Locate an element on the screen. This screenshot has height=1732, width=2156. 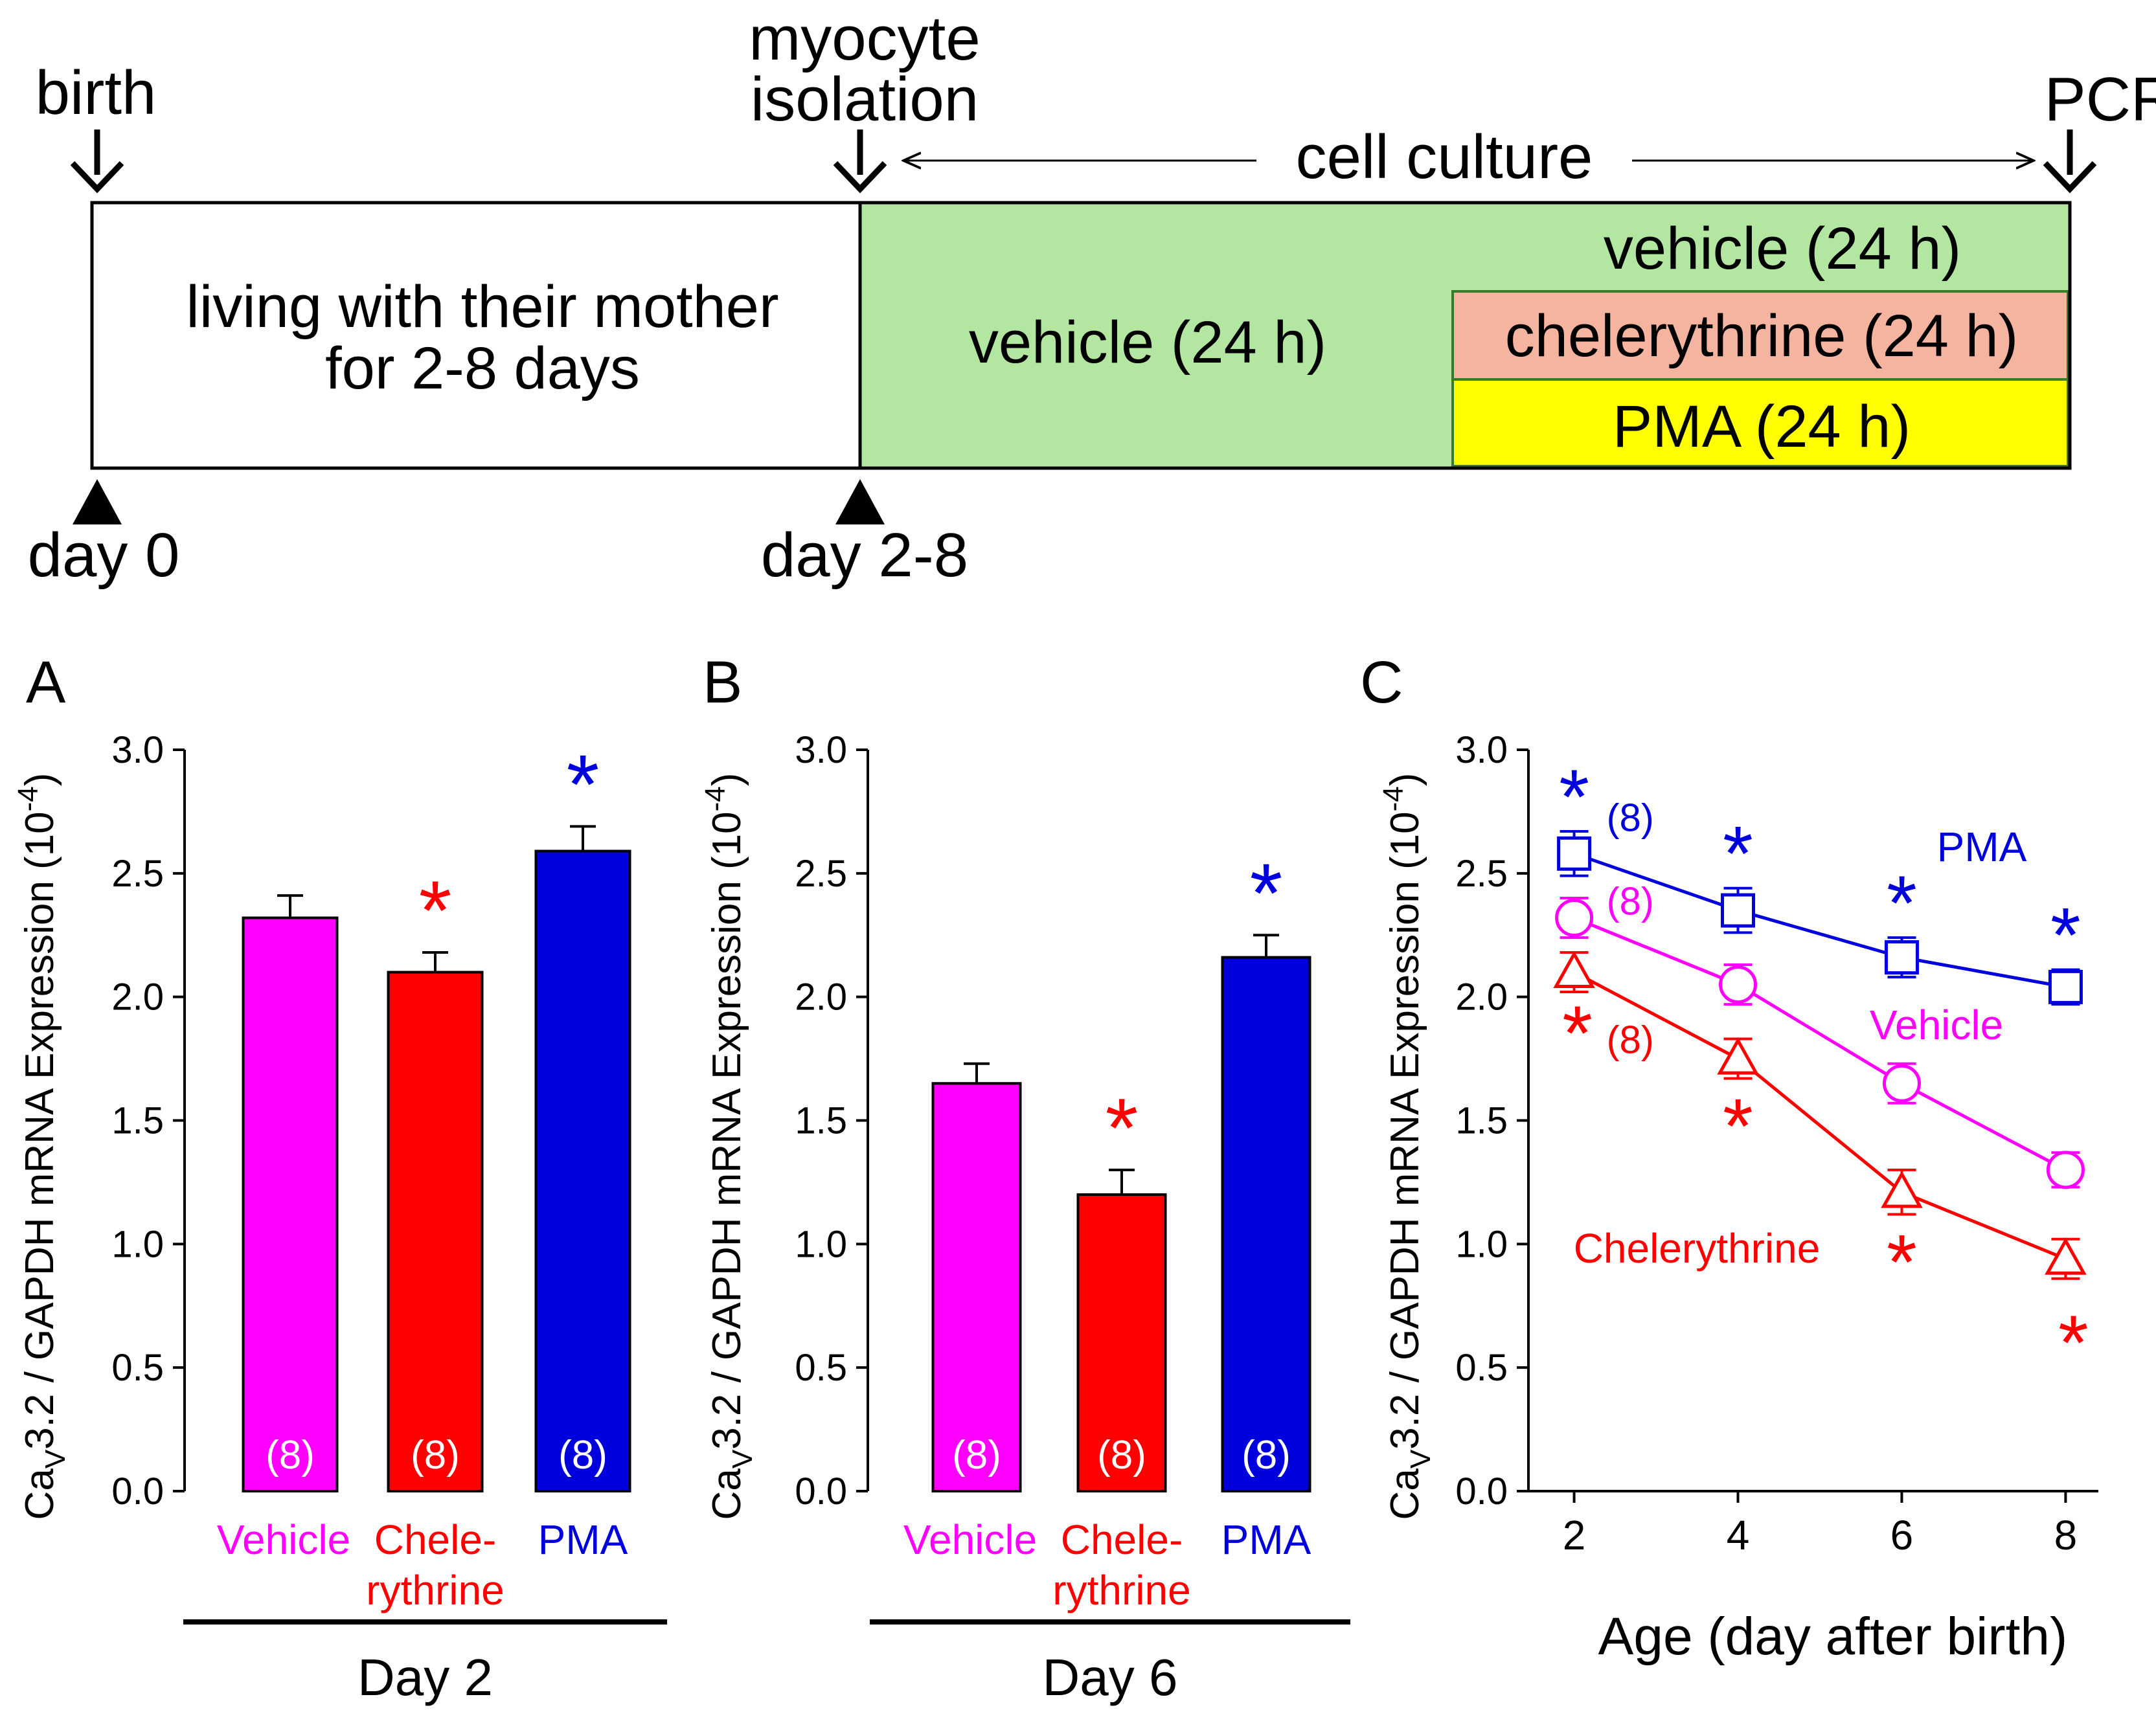
isolation-label-line2: isolation is located at coordinates (865, 99).